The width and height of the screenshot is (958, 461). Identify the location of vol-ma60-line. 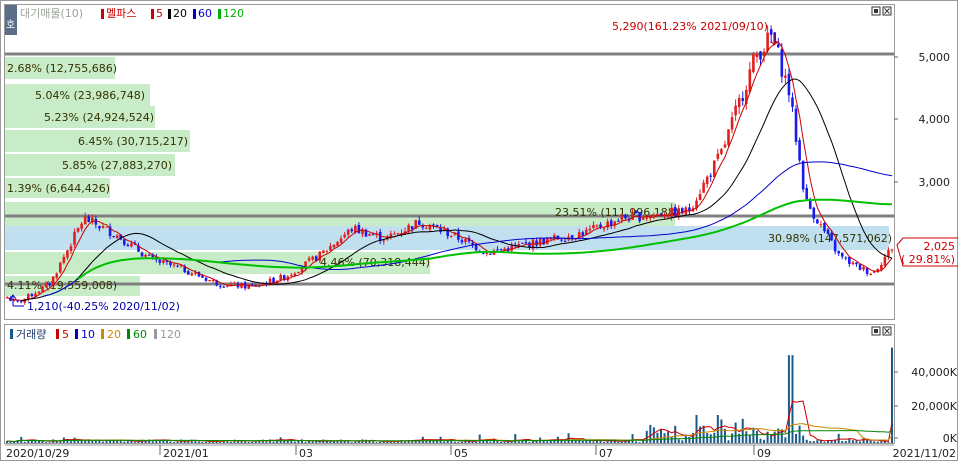
(449, 436).